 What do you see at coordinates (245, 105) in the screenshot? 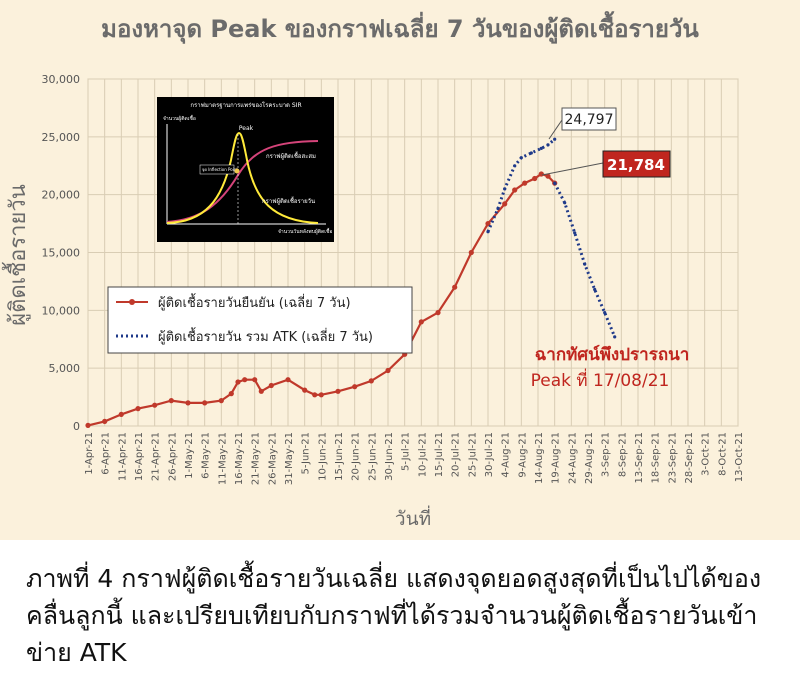
I see `inset-title: กราฟมาตรฐานการแพร่ของโรคระบาด SIR` at bounding box center [245, 105].